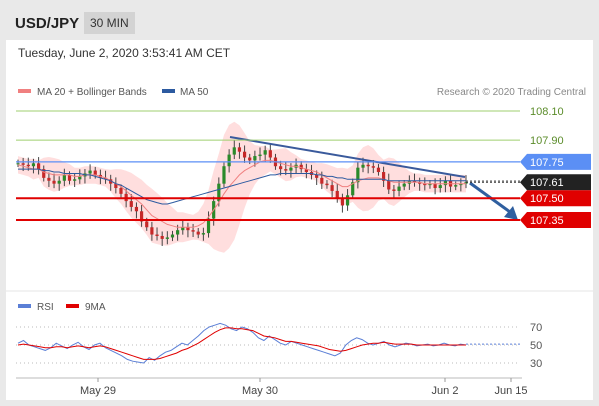 This screenshot has height=406, width=599. Describe the element at coordinates (536, 364) in the screenshot. I see `rsi-tick-label-30: 30` at that location.